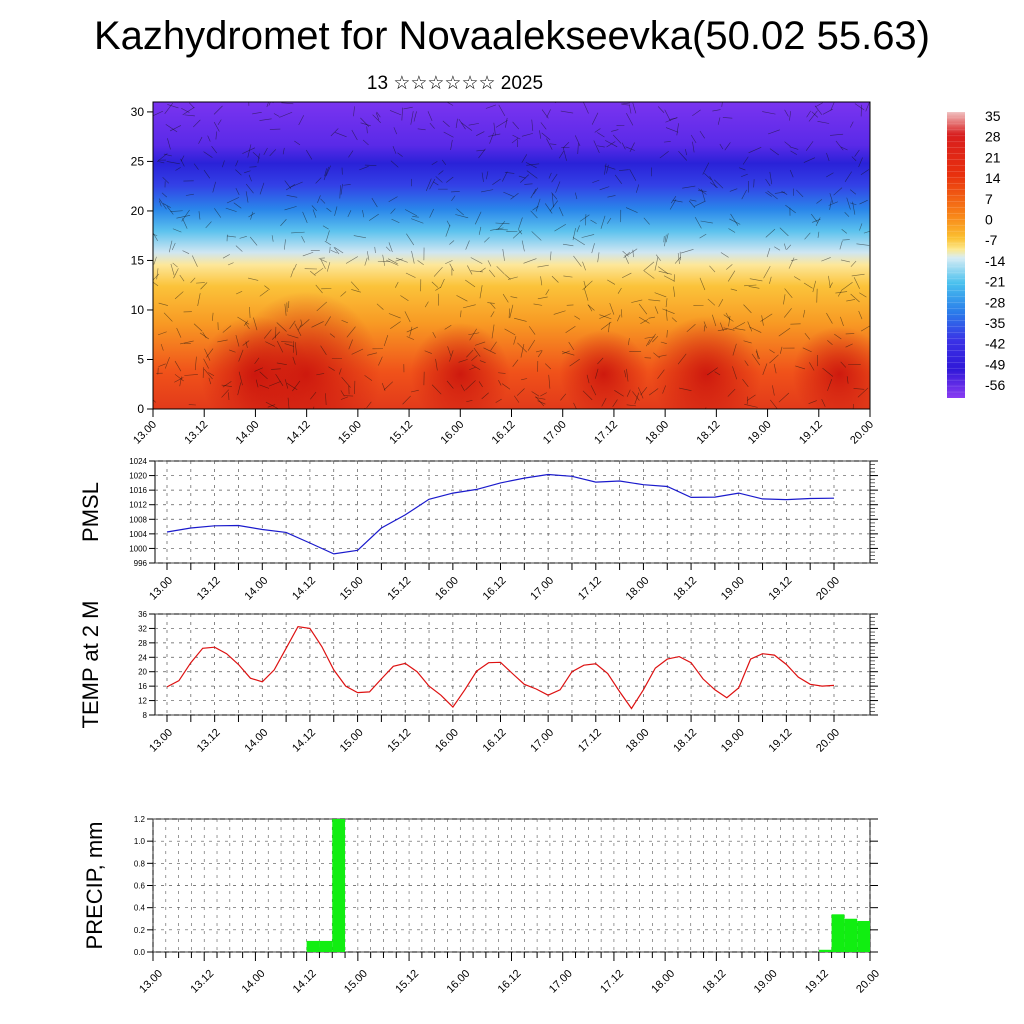  What do you see at coordinates (142, 614) in the screenshot?
I see `y-tick-label: 36` at bounding box center [142, 614].